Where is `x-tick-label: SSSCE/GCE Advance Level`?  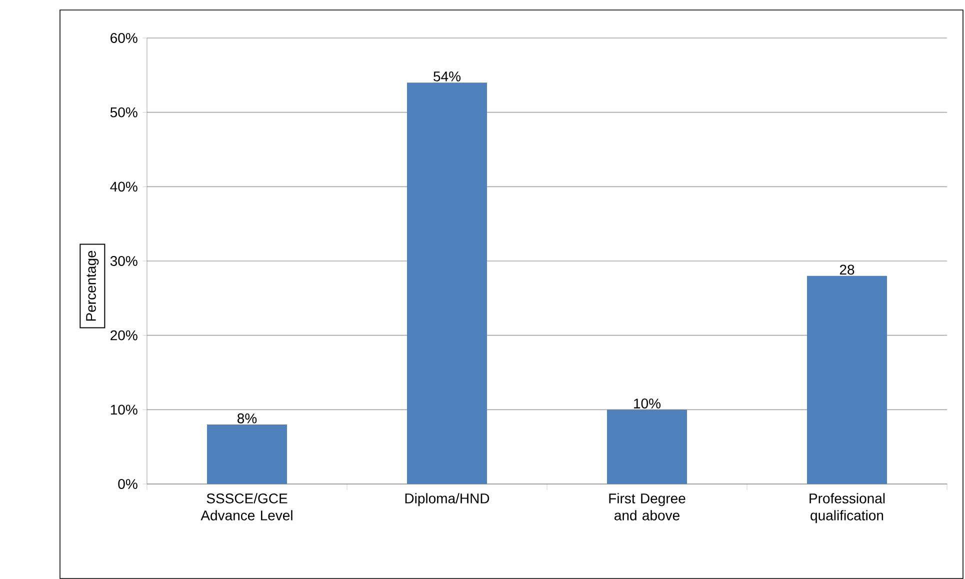 x-tick-label: SSSCE/GCE Advance Level is located at coordinates (246, 506).